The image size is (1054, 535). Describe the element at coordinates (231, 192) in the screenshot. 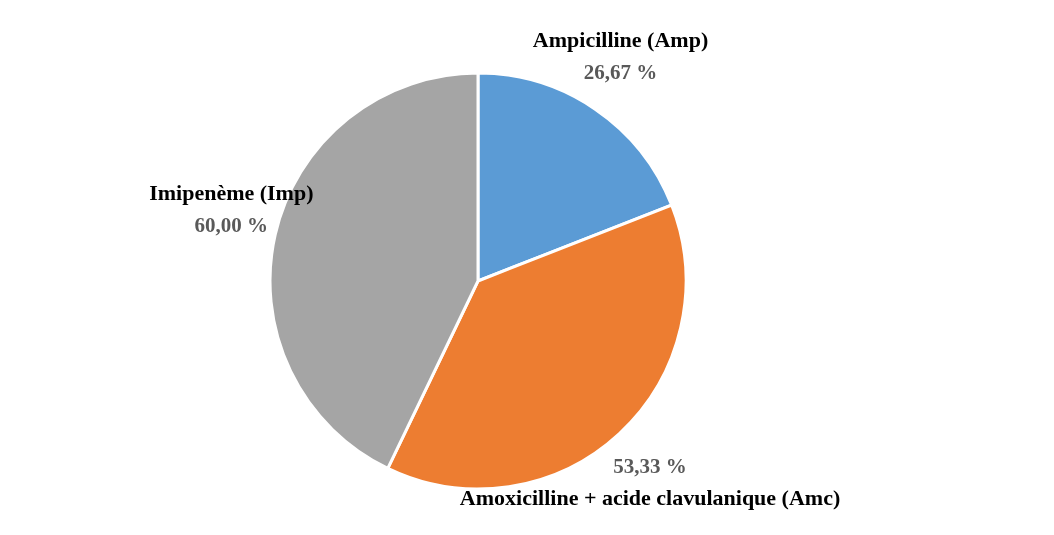

I see `slice-label: Imipenème (Imp)` at that location.